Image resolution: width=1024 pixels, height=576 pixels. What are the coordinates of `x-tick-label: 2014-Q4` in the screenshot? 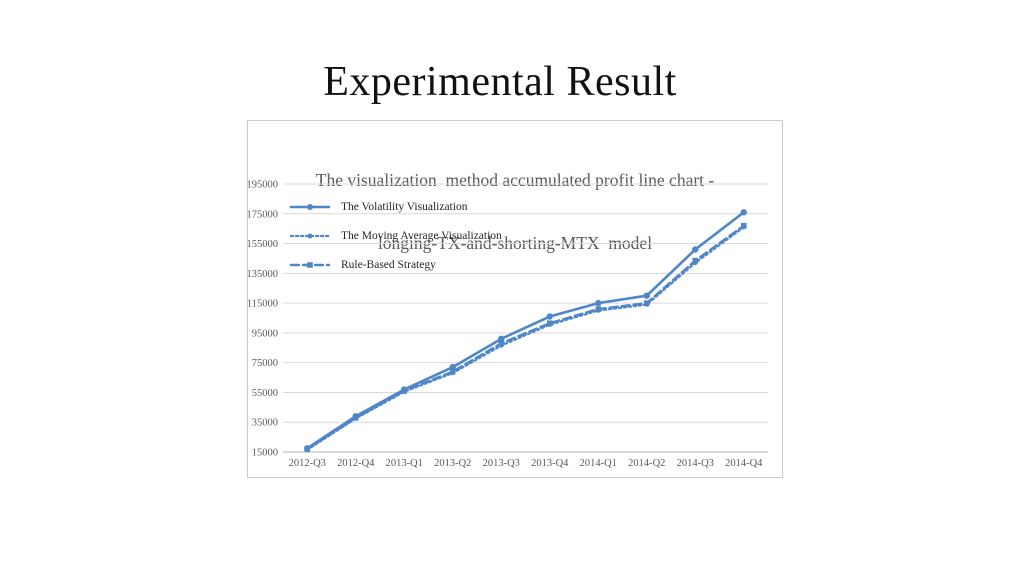 It's located at (744, 463).